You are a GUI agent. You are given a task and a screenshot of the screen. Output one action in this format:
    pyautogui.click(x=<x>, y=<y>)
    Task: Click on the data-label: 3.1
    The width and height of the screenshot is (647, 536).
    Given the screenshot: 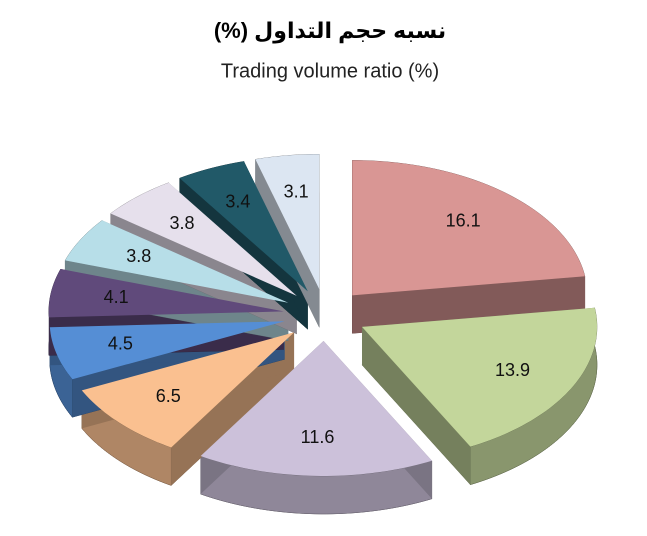 What is the action you would take?
    pyautogui.click(x=296, y=192)
    